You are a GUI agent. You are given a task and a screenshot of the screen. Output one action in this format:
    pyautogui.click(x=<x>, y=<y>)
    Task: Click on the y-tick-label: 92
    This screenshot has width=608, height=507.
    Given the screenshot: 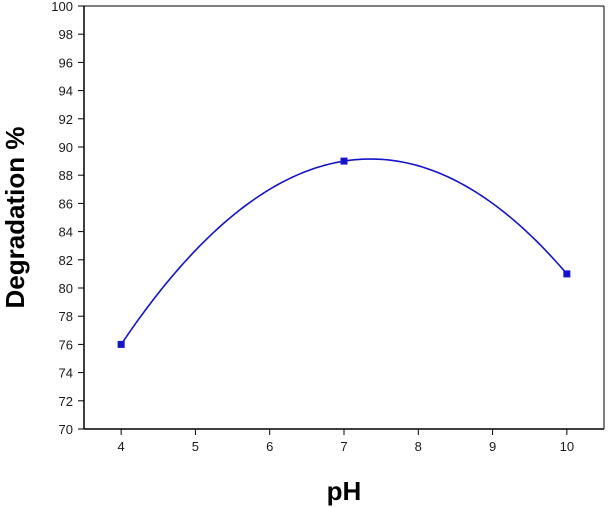 What is the action you would take?
    pyautogui.click(x=66, y=119)
    